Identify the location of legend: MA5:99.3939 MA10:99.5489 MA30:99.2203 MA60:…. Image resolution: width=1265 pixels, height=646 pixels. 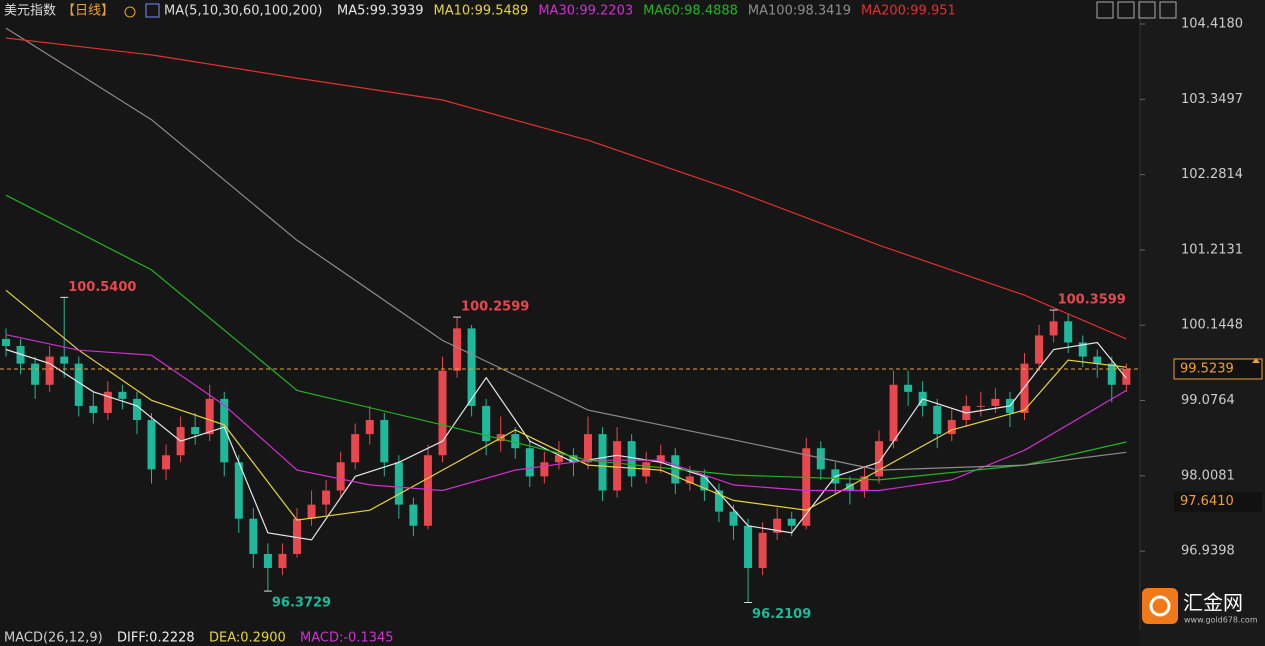
(646, 11).